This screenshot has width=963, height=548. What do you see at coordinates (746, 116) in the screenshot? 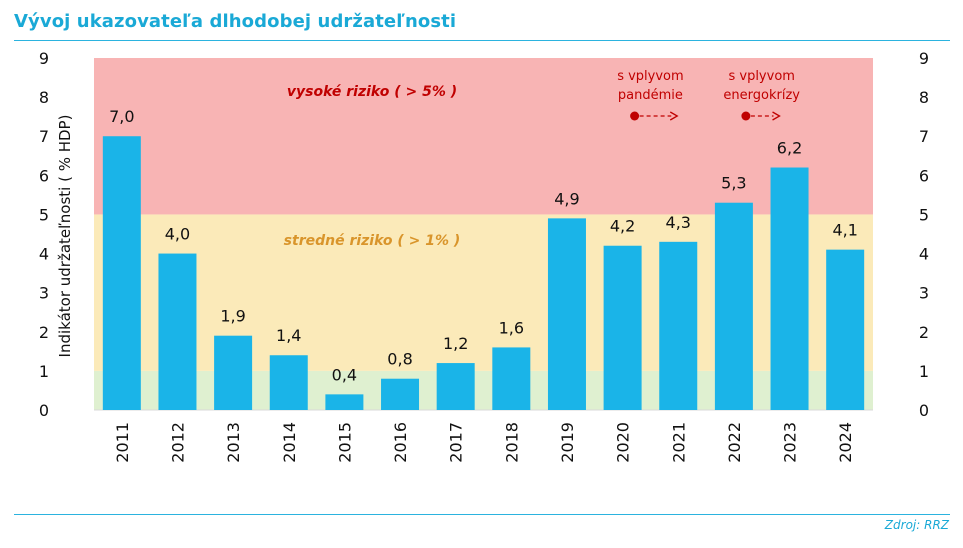
I see `annotation-2-dot` at bounding box center [746, 116].